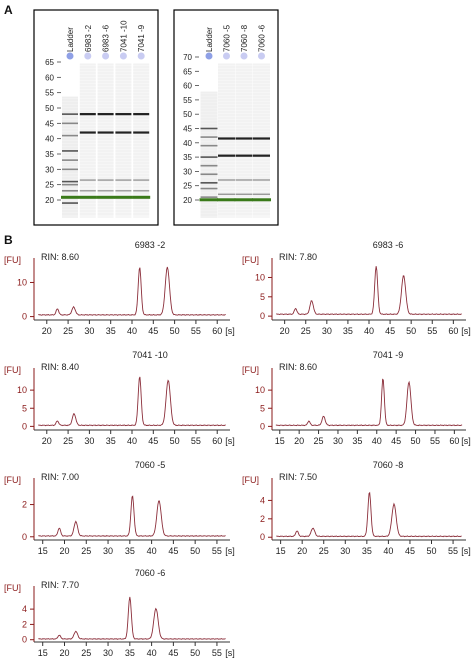  I want to click on gel-tick-label: 60, so click(49, 77).